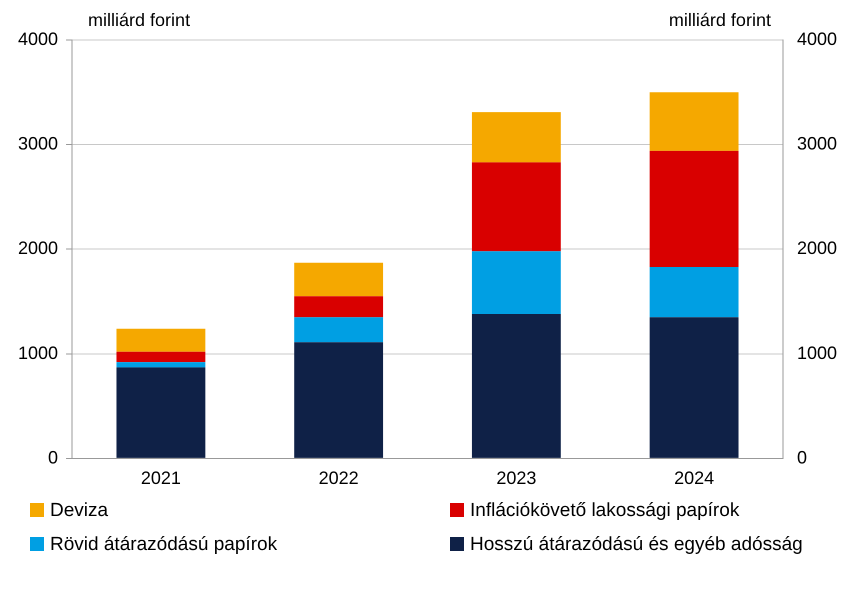 This screenshot has height=594, width=855. Describe the element at coordinates (817, 38) in the screenshot. I see `y2-tick-label: 4000` at that location.